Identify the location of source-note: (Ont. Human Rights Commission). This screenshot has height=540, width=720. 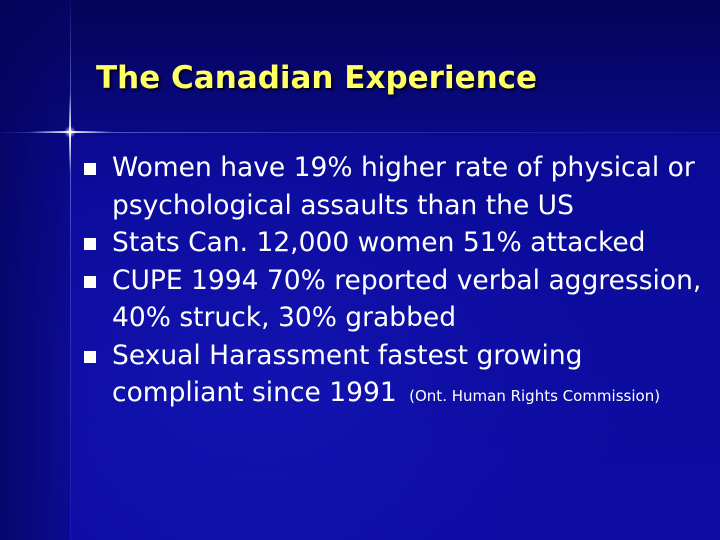
(535, 396).